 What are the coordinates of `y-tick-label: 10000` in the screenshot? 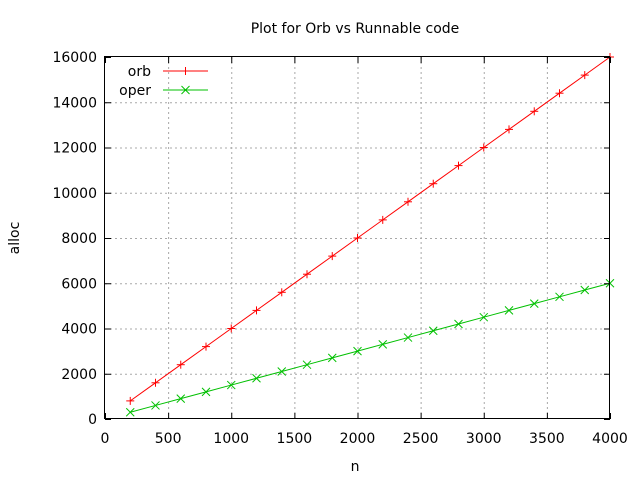 It's located at (74, 194).